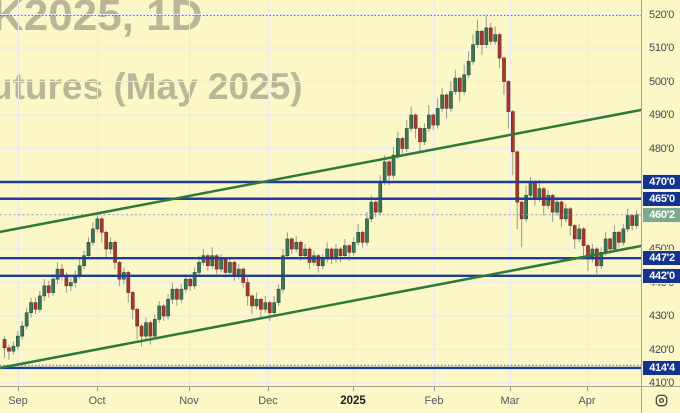  What do you see at coordinates (320, 399) in the screenshot?
I see `time-axis: Sep Oct Nov Dec 2025 Feb Mar Apr` at bounding box center [320, 399].